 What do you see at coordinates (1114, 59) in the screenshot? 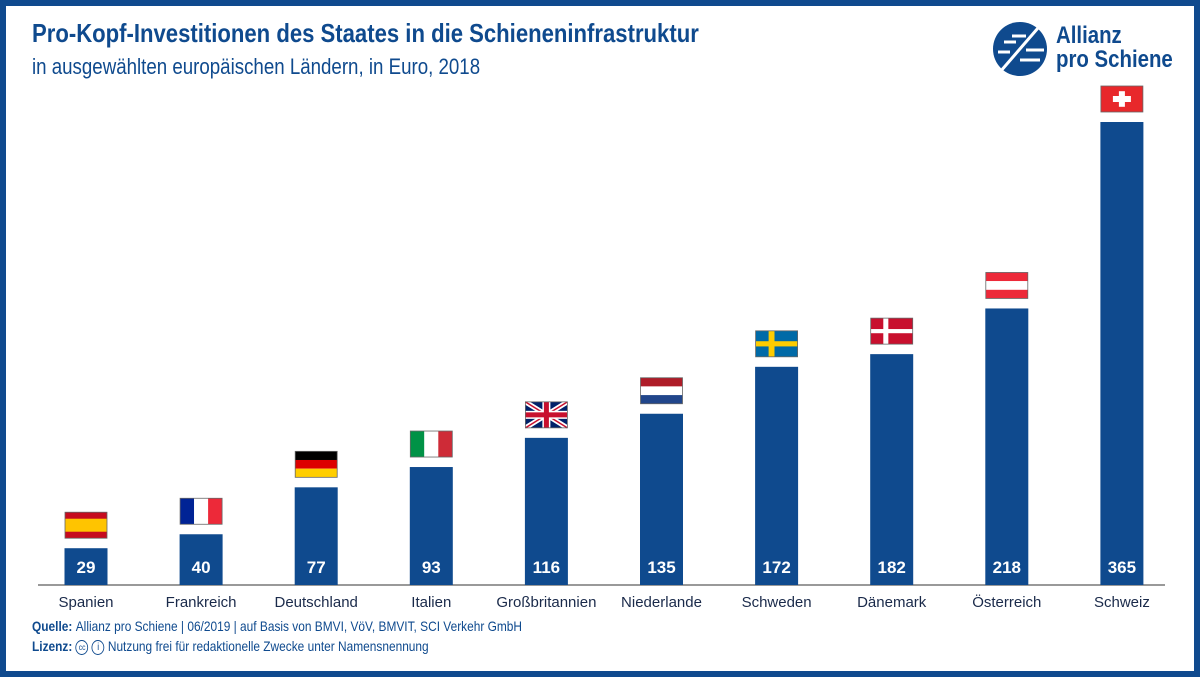
I see `logo-line2: pro Schiene` at bounding box center [1114, 59].